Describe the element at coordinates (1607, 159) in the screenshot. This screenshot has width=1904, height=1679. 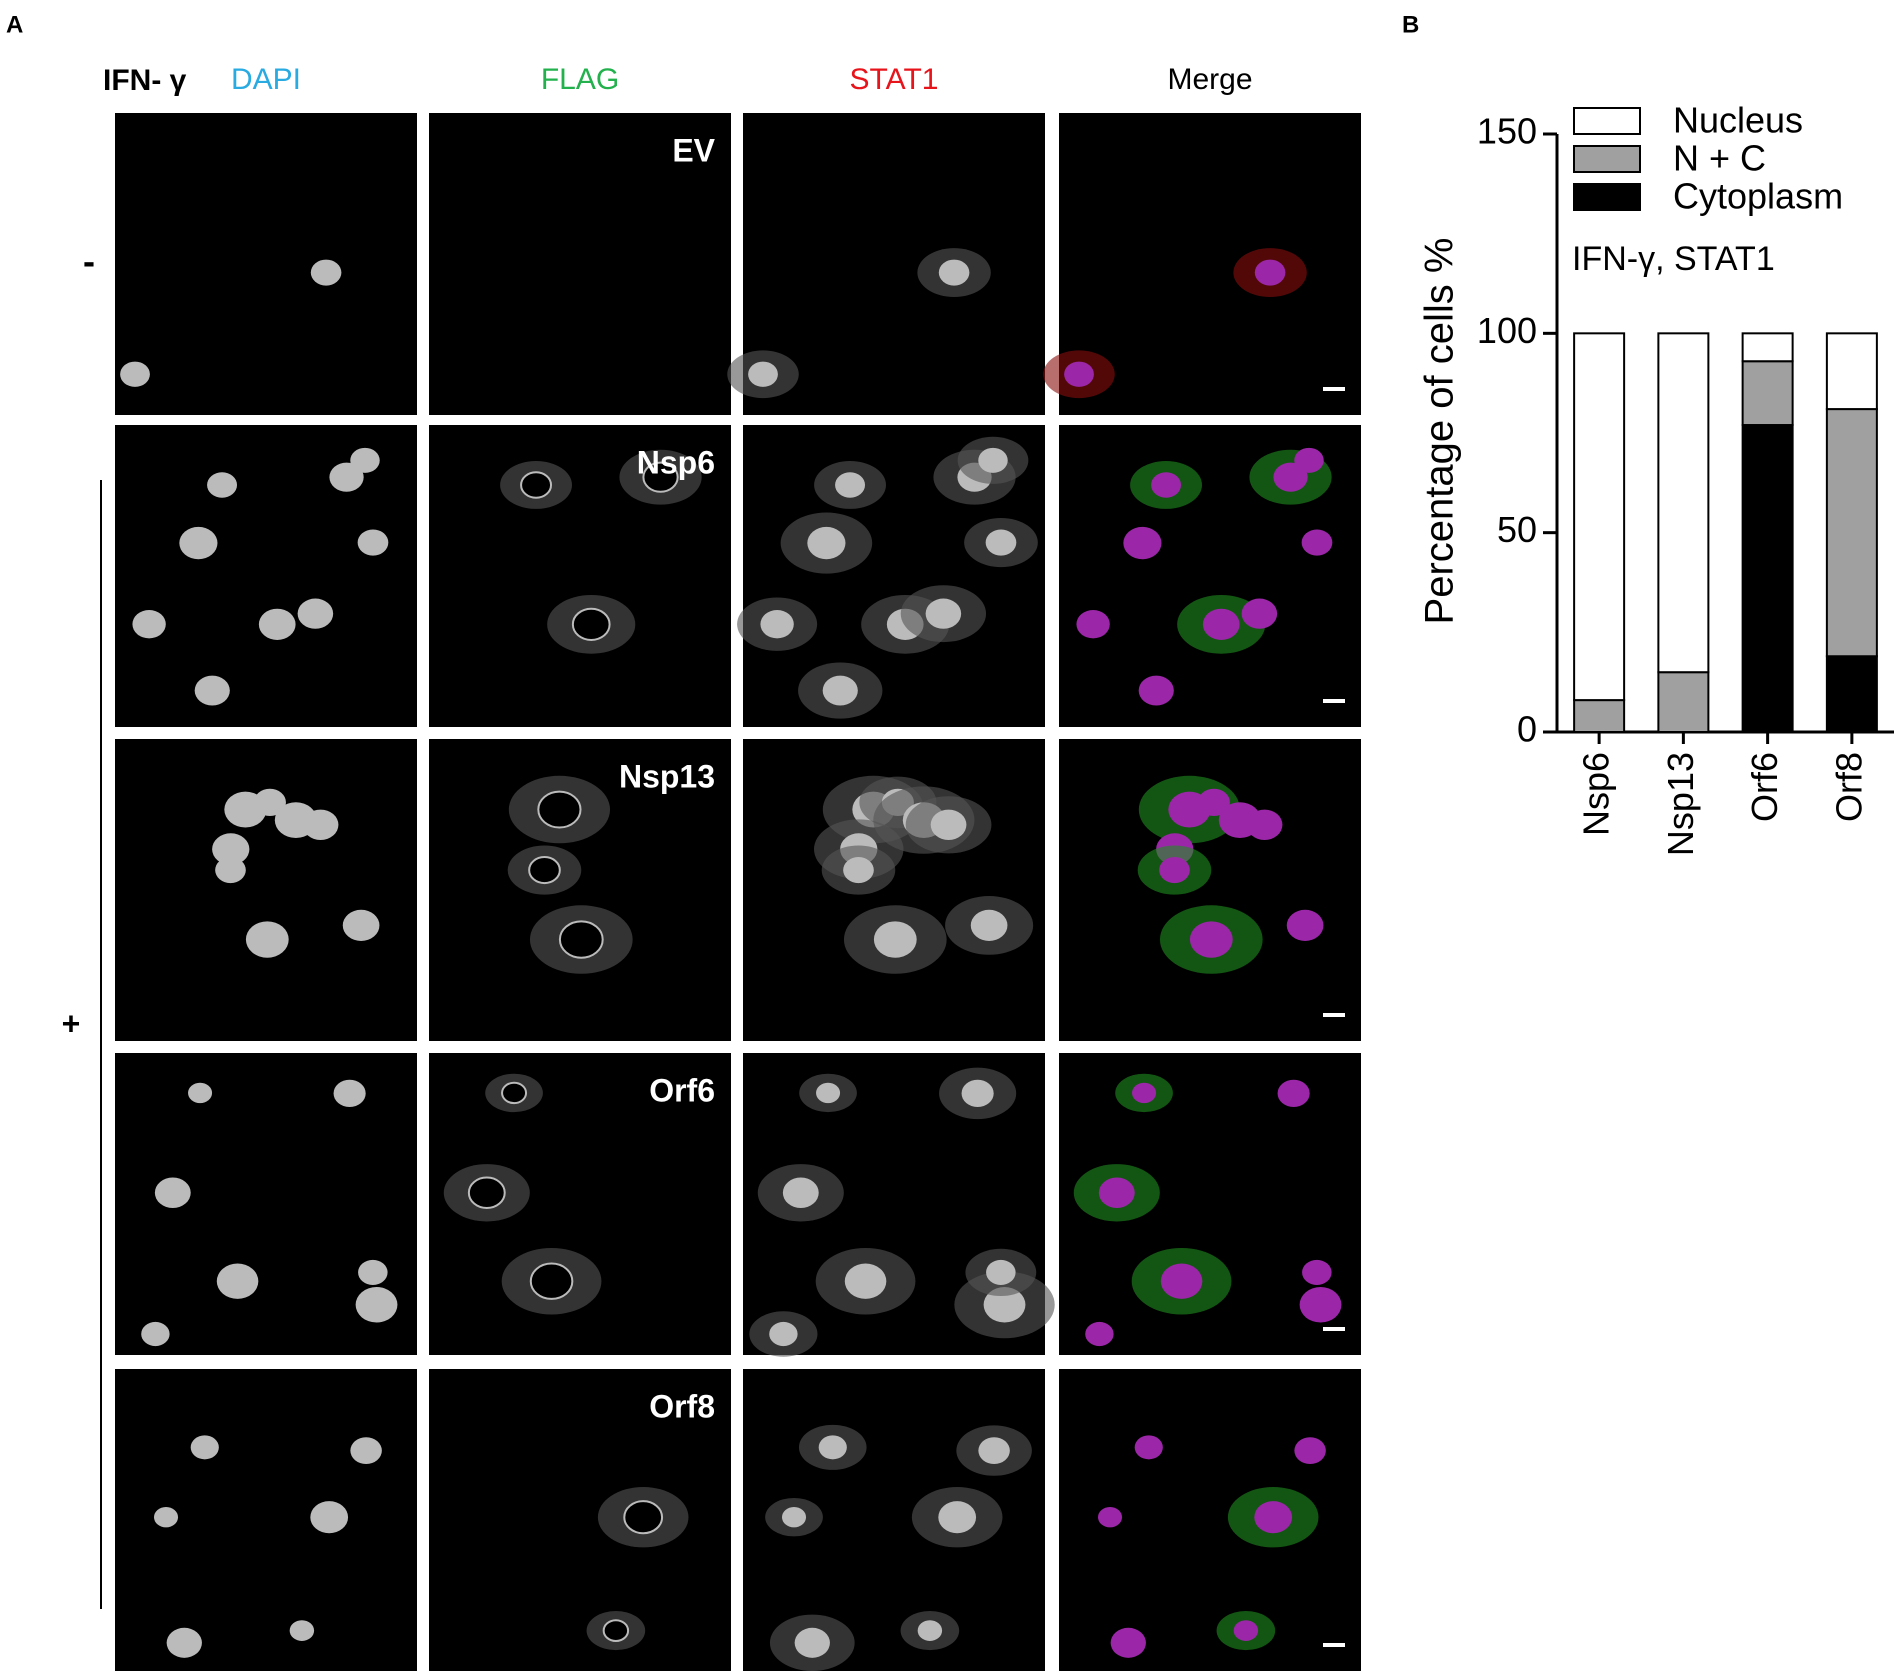
I see `legend-swatch` at that location.